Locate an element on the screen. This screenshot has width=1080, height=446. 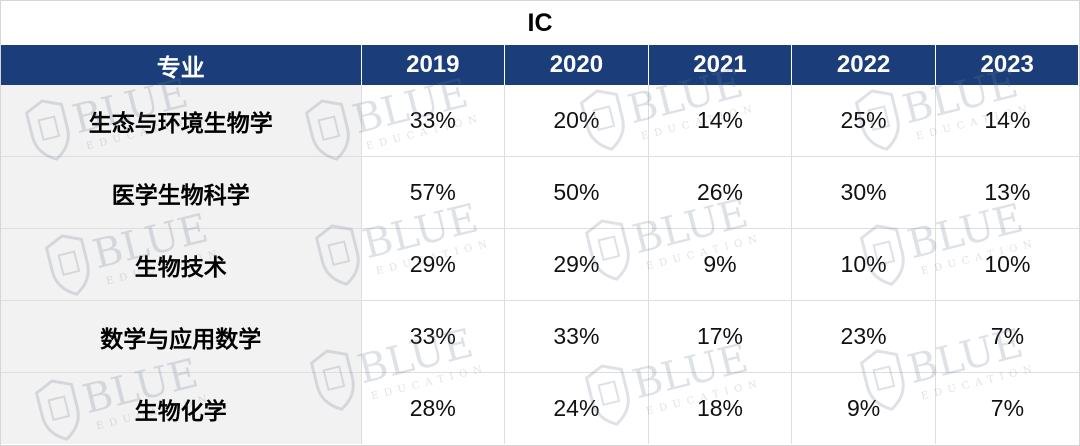
table-title: IC is located at coordinates (540, 23).